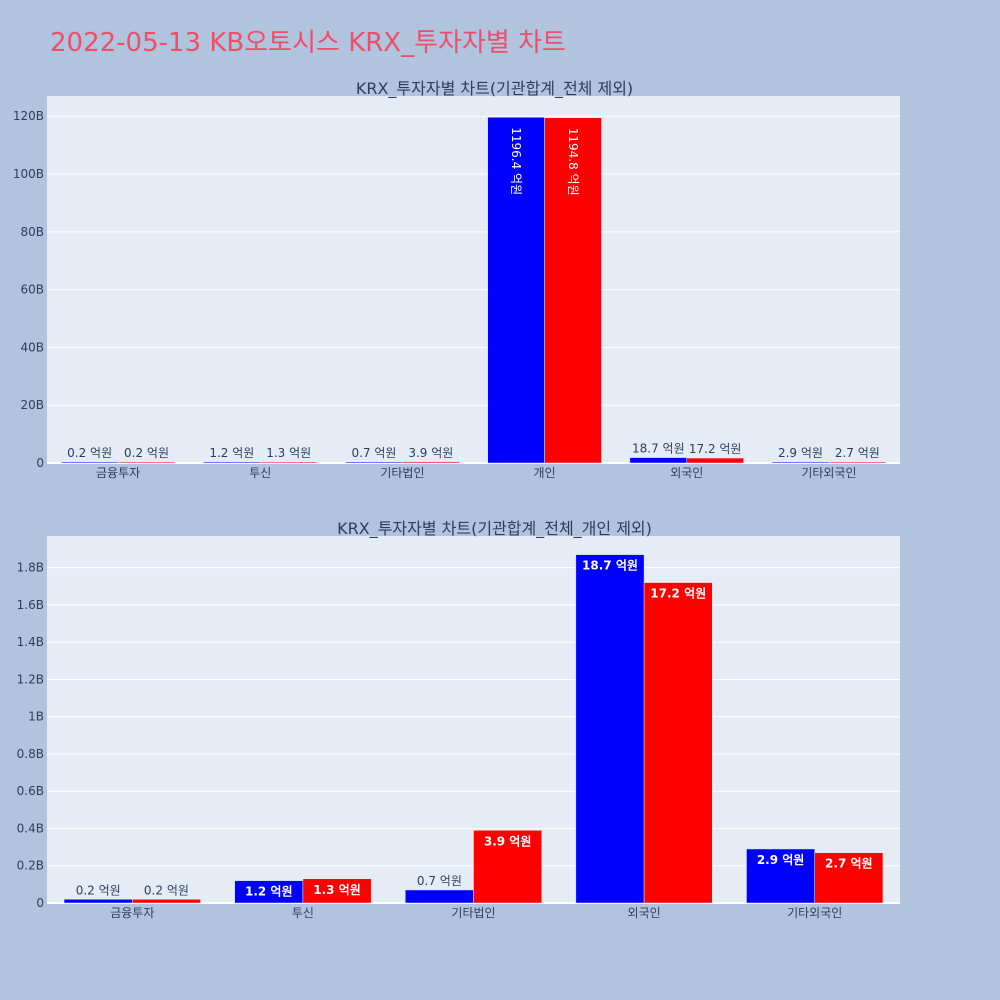 The width and height of the screenshot is (1000, 1000). Describe the element at coordinates (30, 828) in the screenshot. I see `y-tick-label: 0.4B` at that location.